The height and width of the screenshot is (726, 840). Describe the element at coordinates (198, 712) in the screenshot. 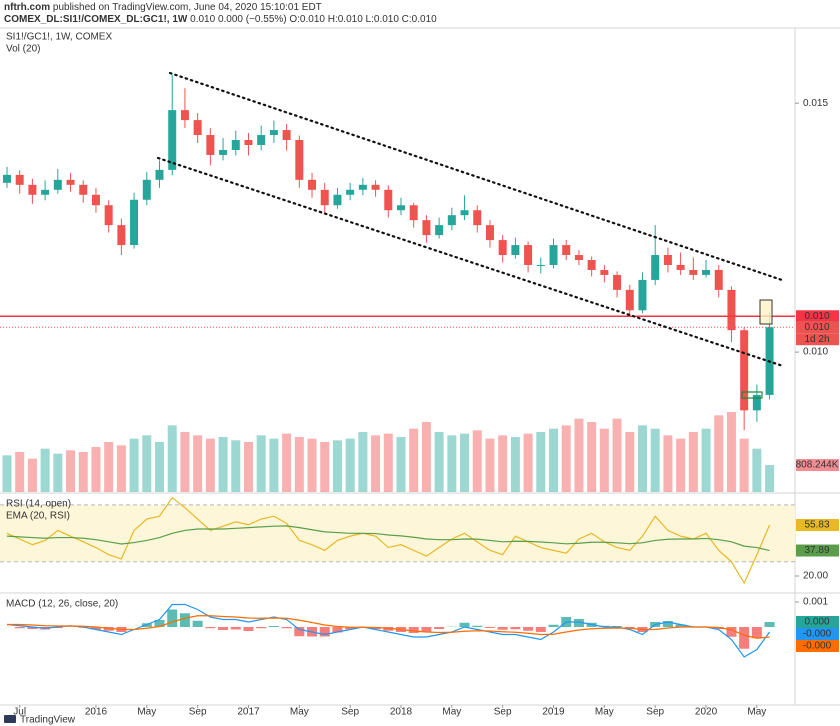

I see `x-tick-label: Sep` at that location.